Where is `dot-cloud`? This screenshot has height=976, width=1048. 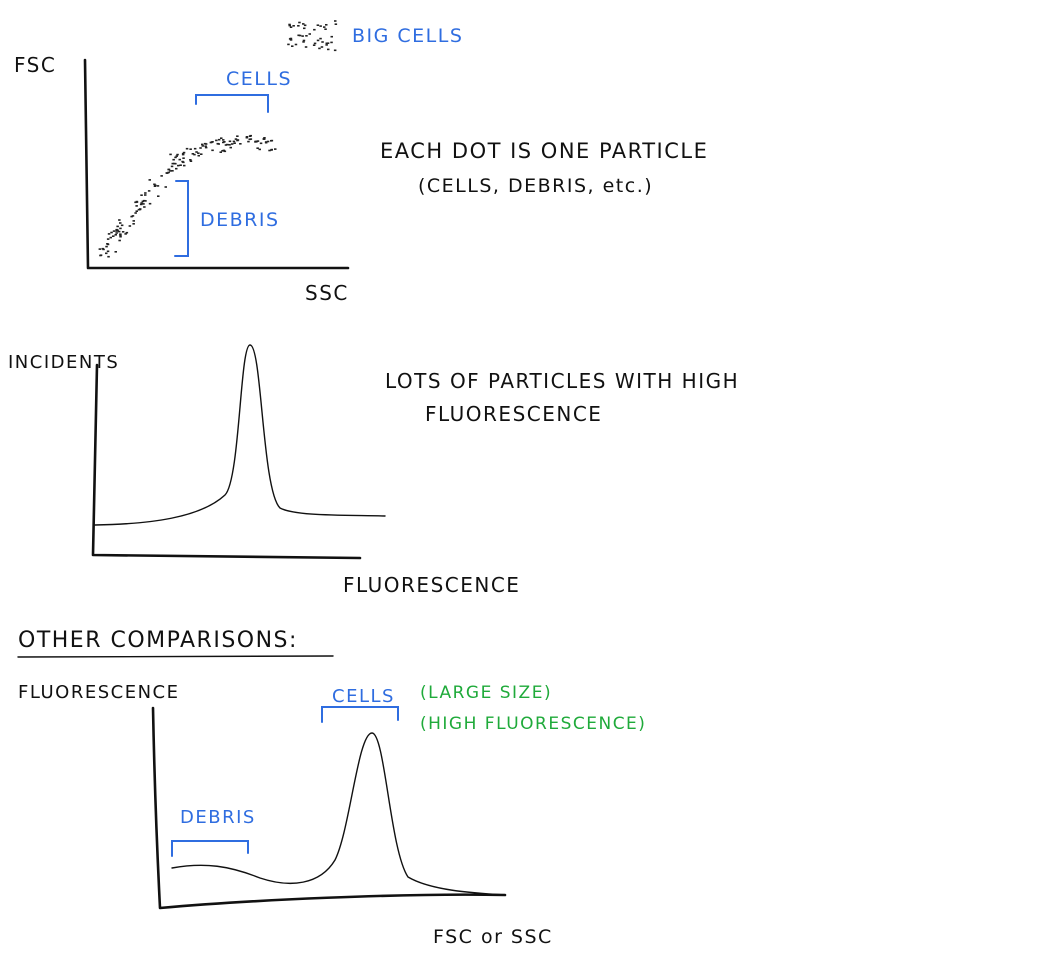 dot-cloud is located at coordinates (218, 139).